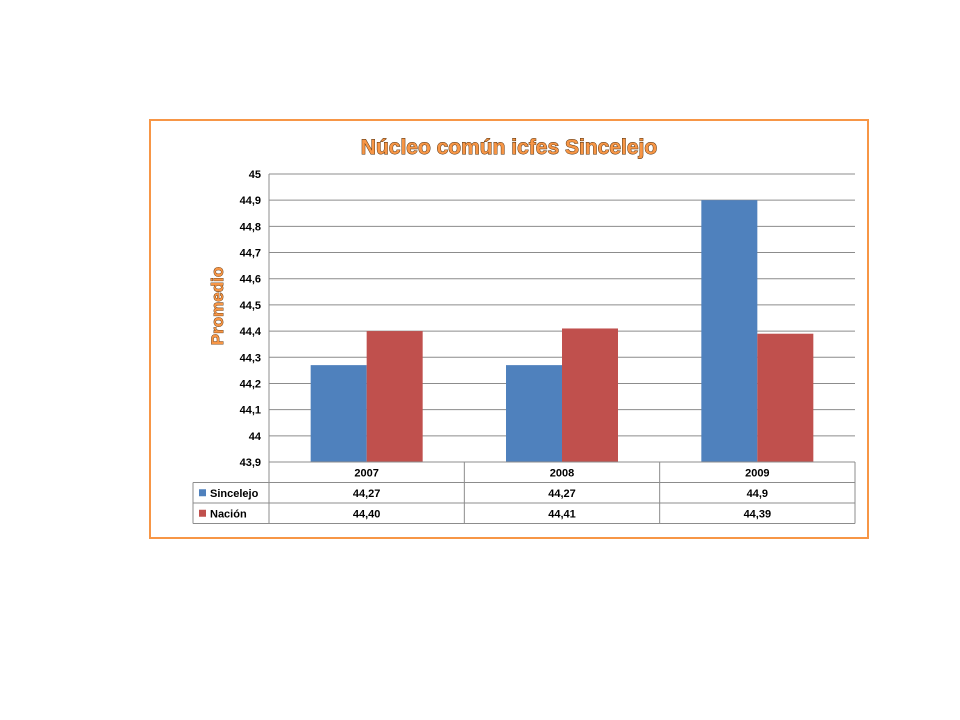  What do you see at coordinates (509, 147) in the screenshot?
I see `chart-title: Núcleo común icfes Sincelejo` at bounding box center [509, 147].